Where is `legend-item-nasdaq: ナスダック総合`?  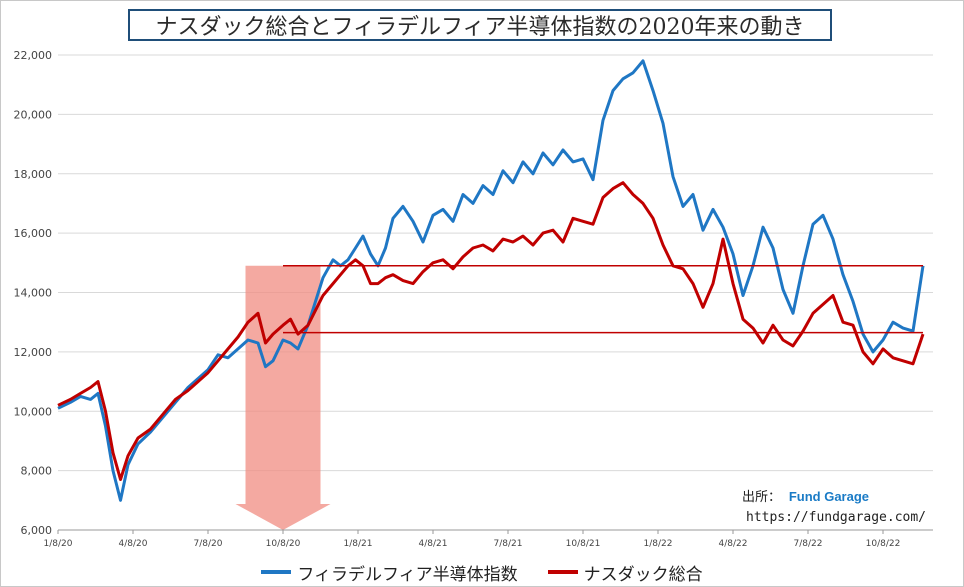 legend-item-nasdaq: ナスダック総合 is located at coordinates (625, 572).